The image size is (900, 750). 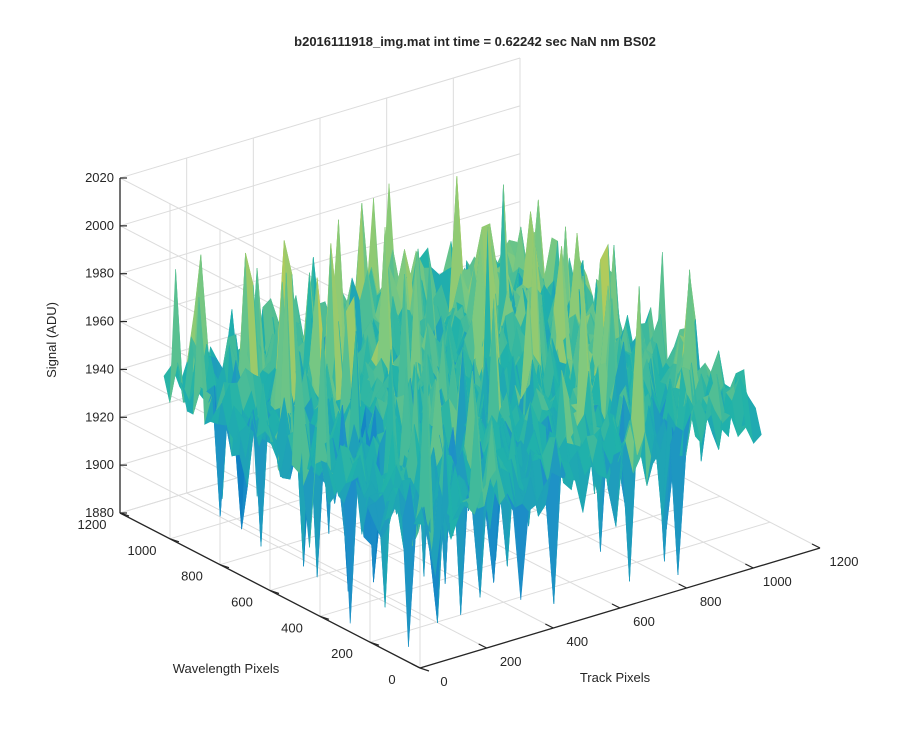 What do you see at coordinates (443, 681) in the screenshot?
I see `x-tick-label: 0` at bounding box center [443, 681].